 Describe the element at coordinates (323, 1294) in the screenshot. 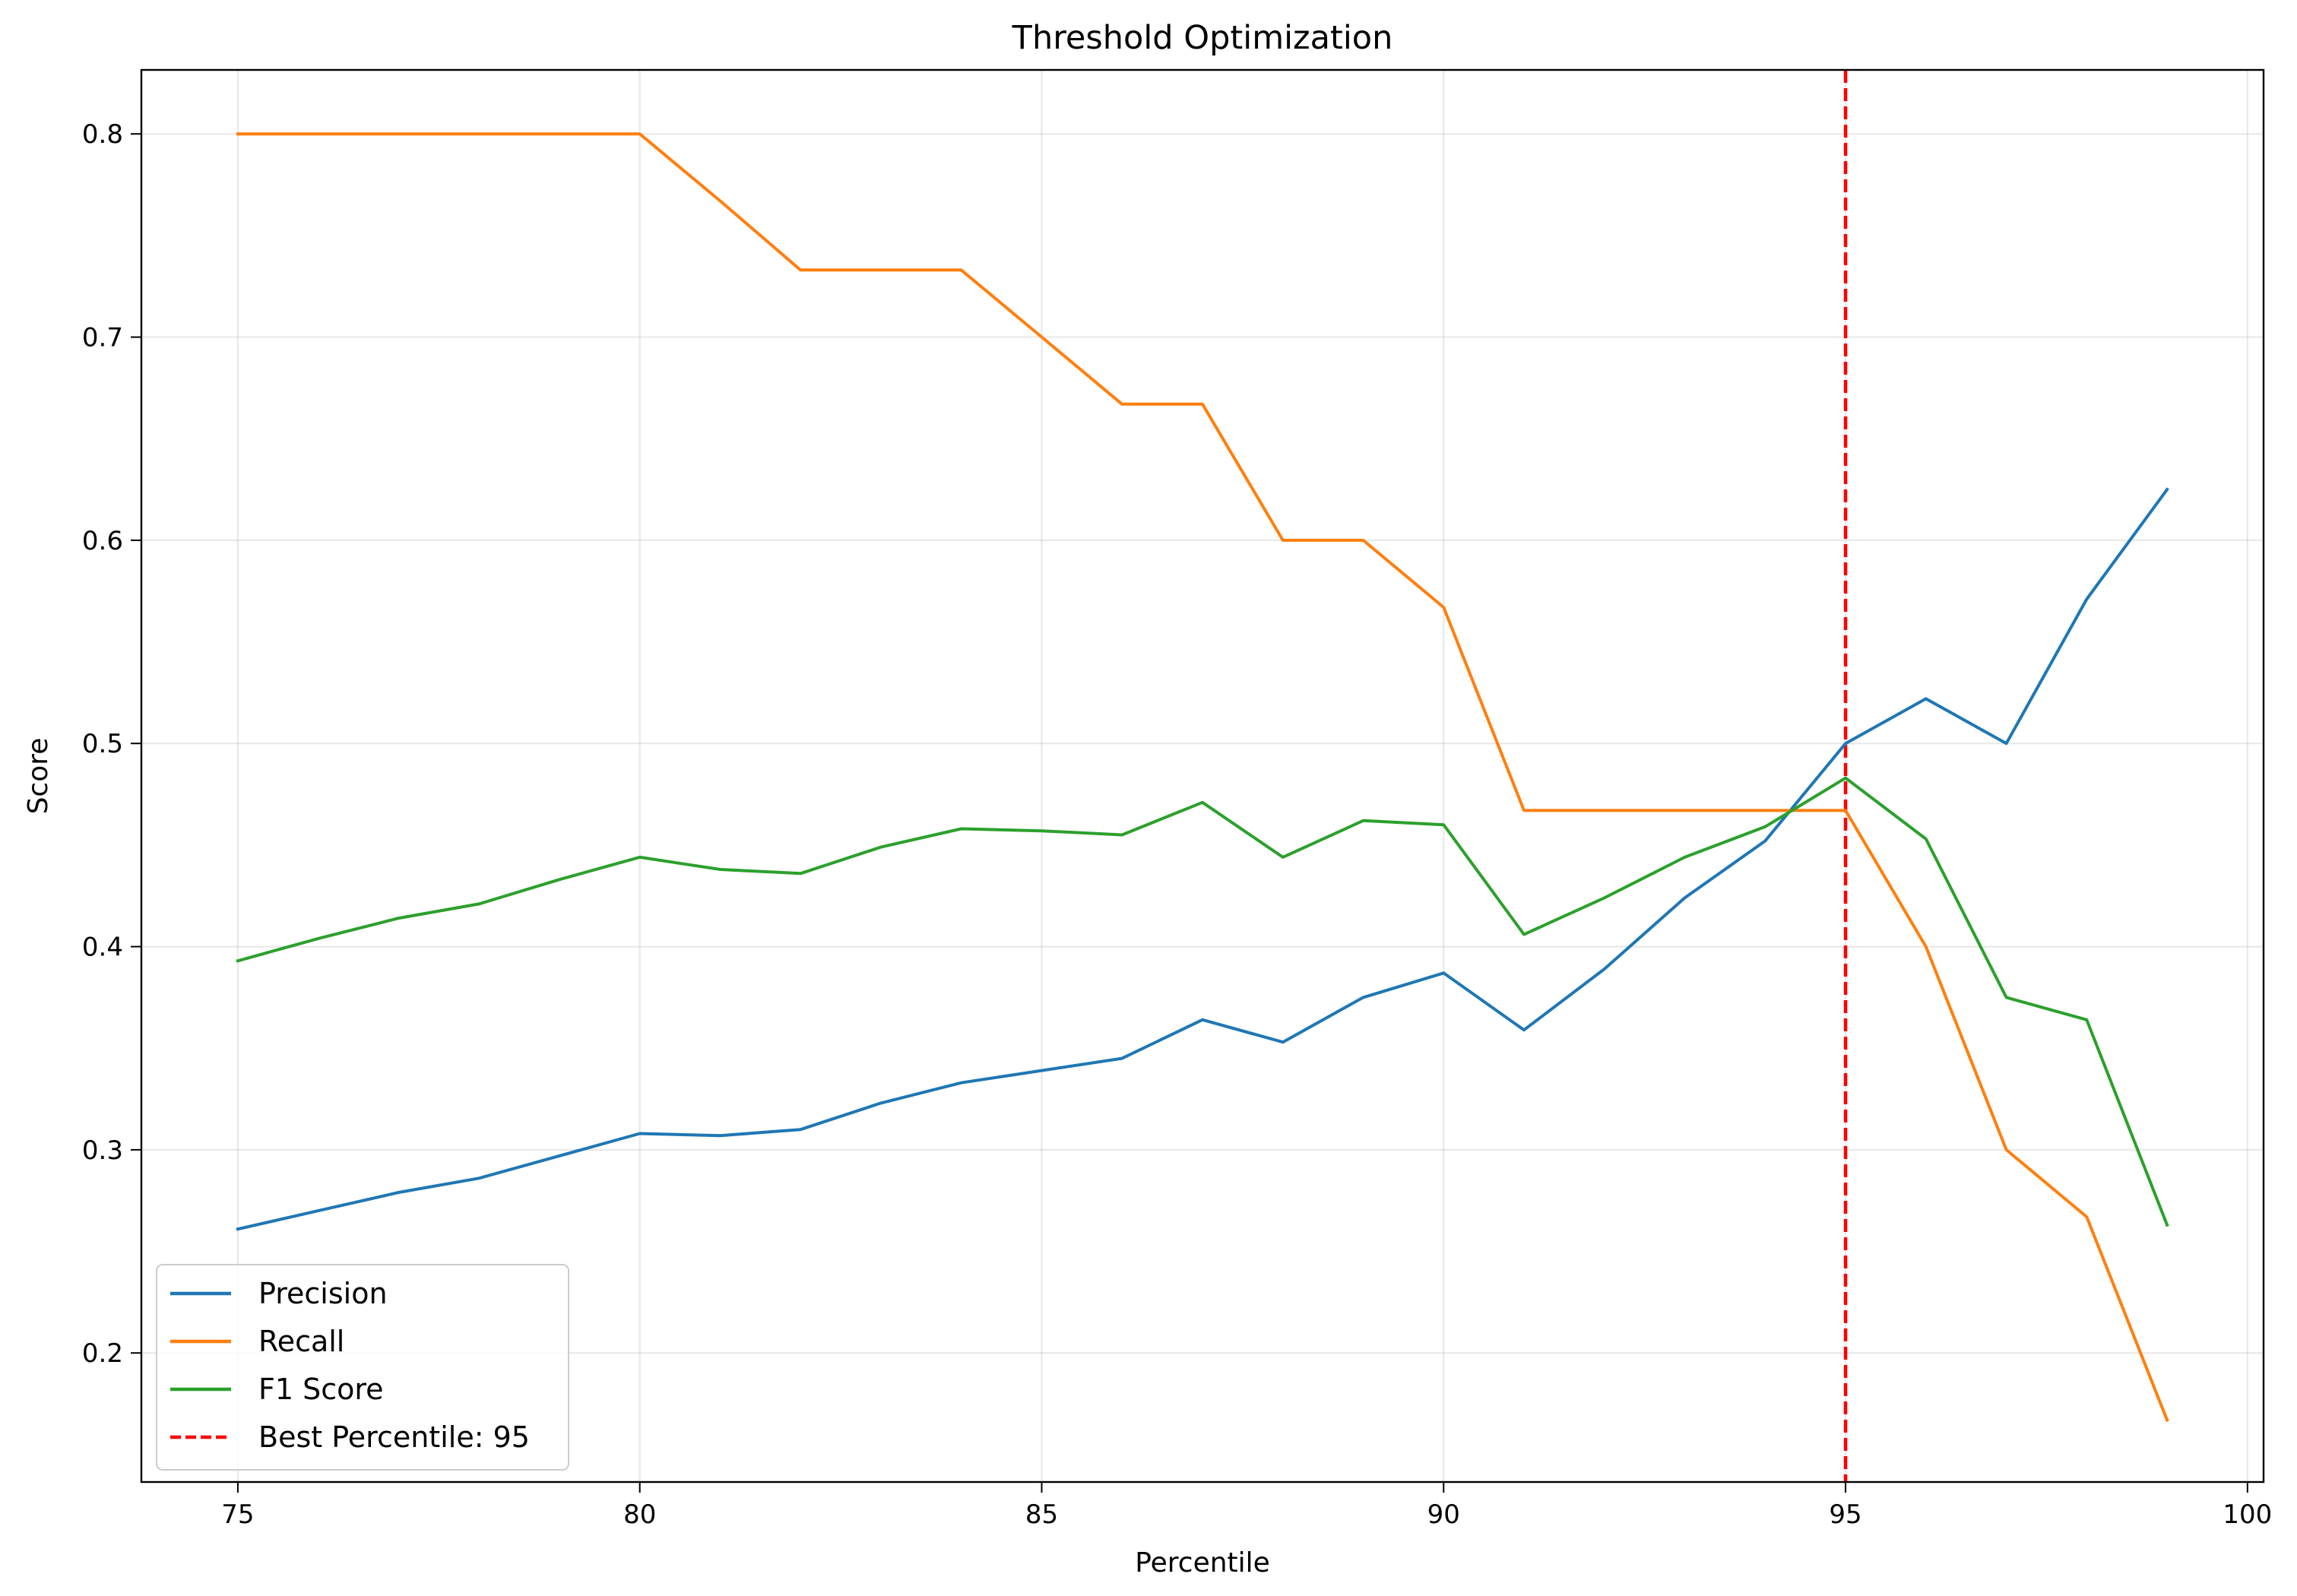

I see `legend-label-precision: Precision` at that location.